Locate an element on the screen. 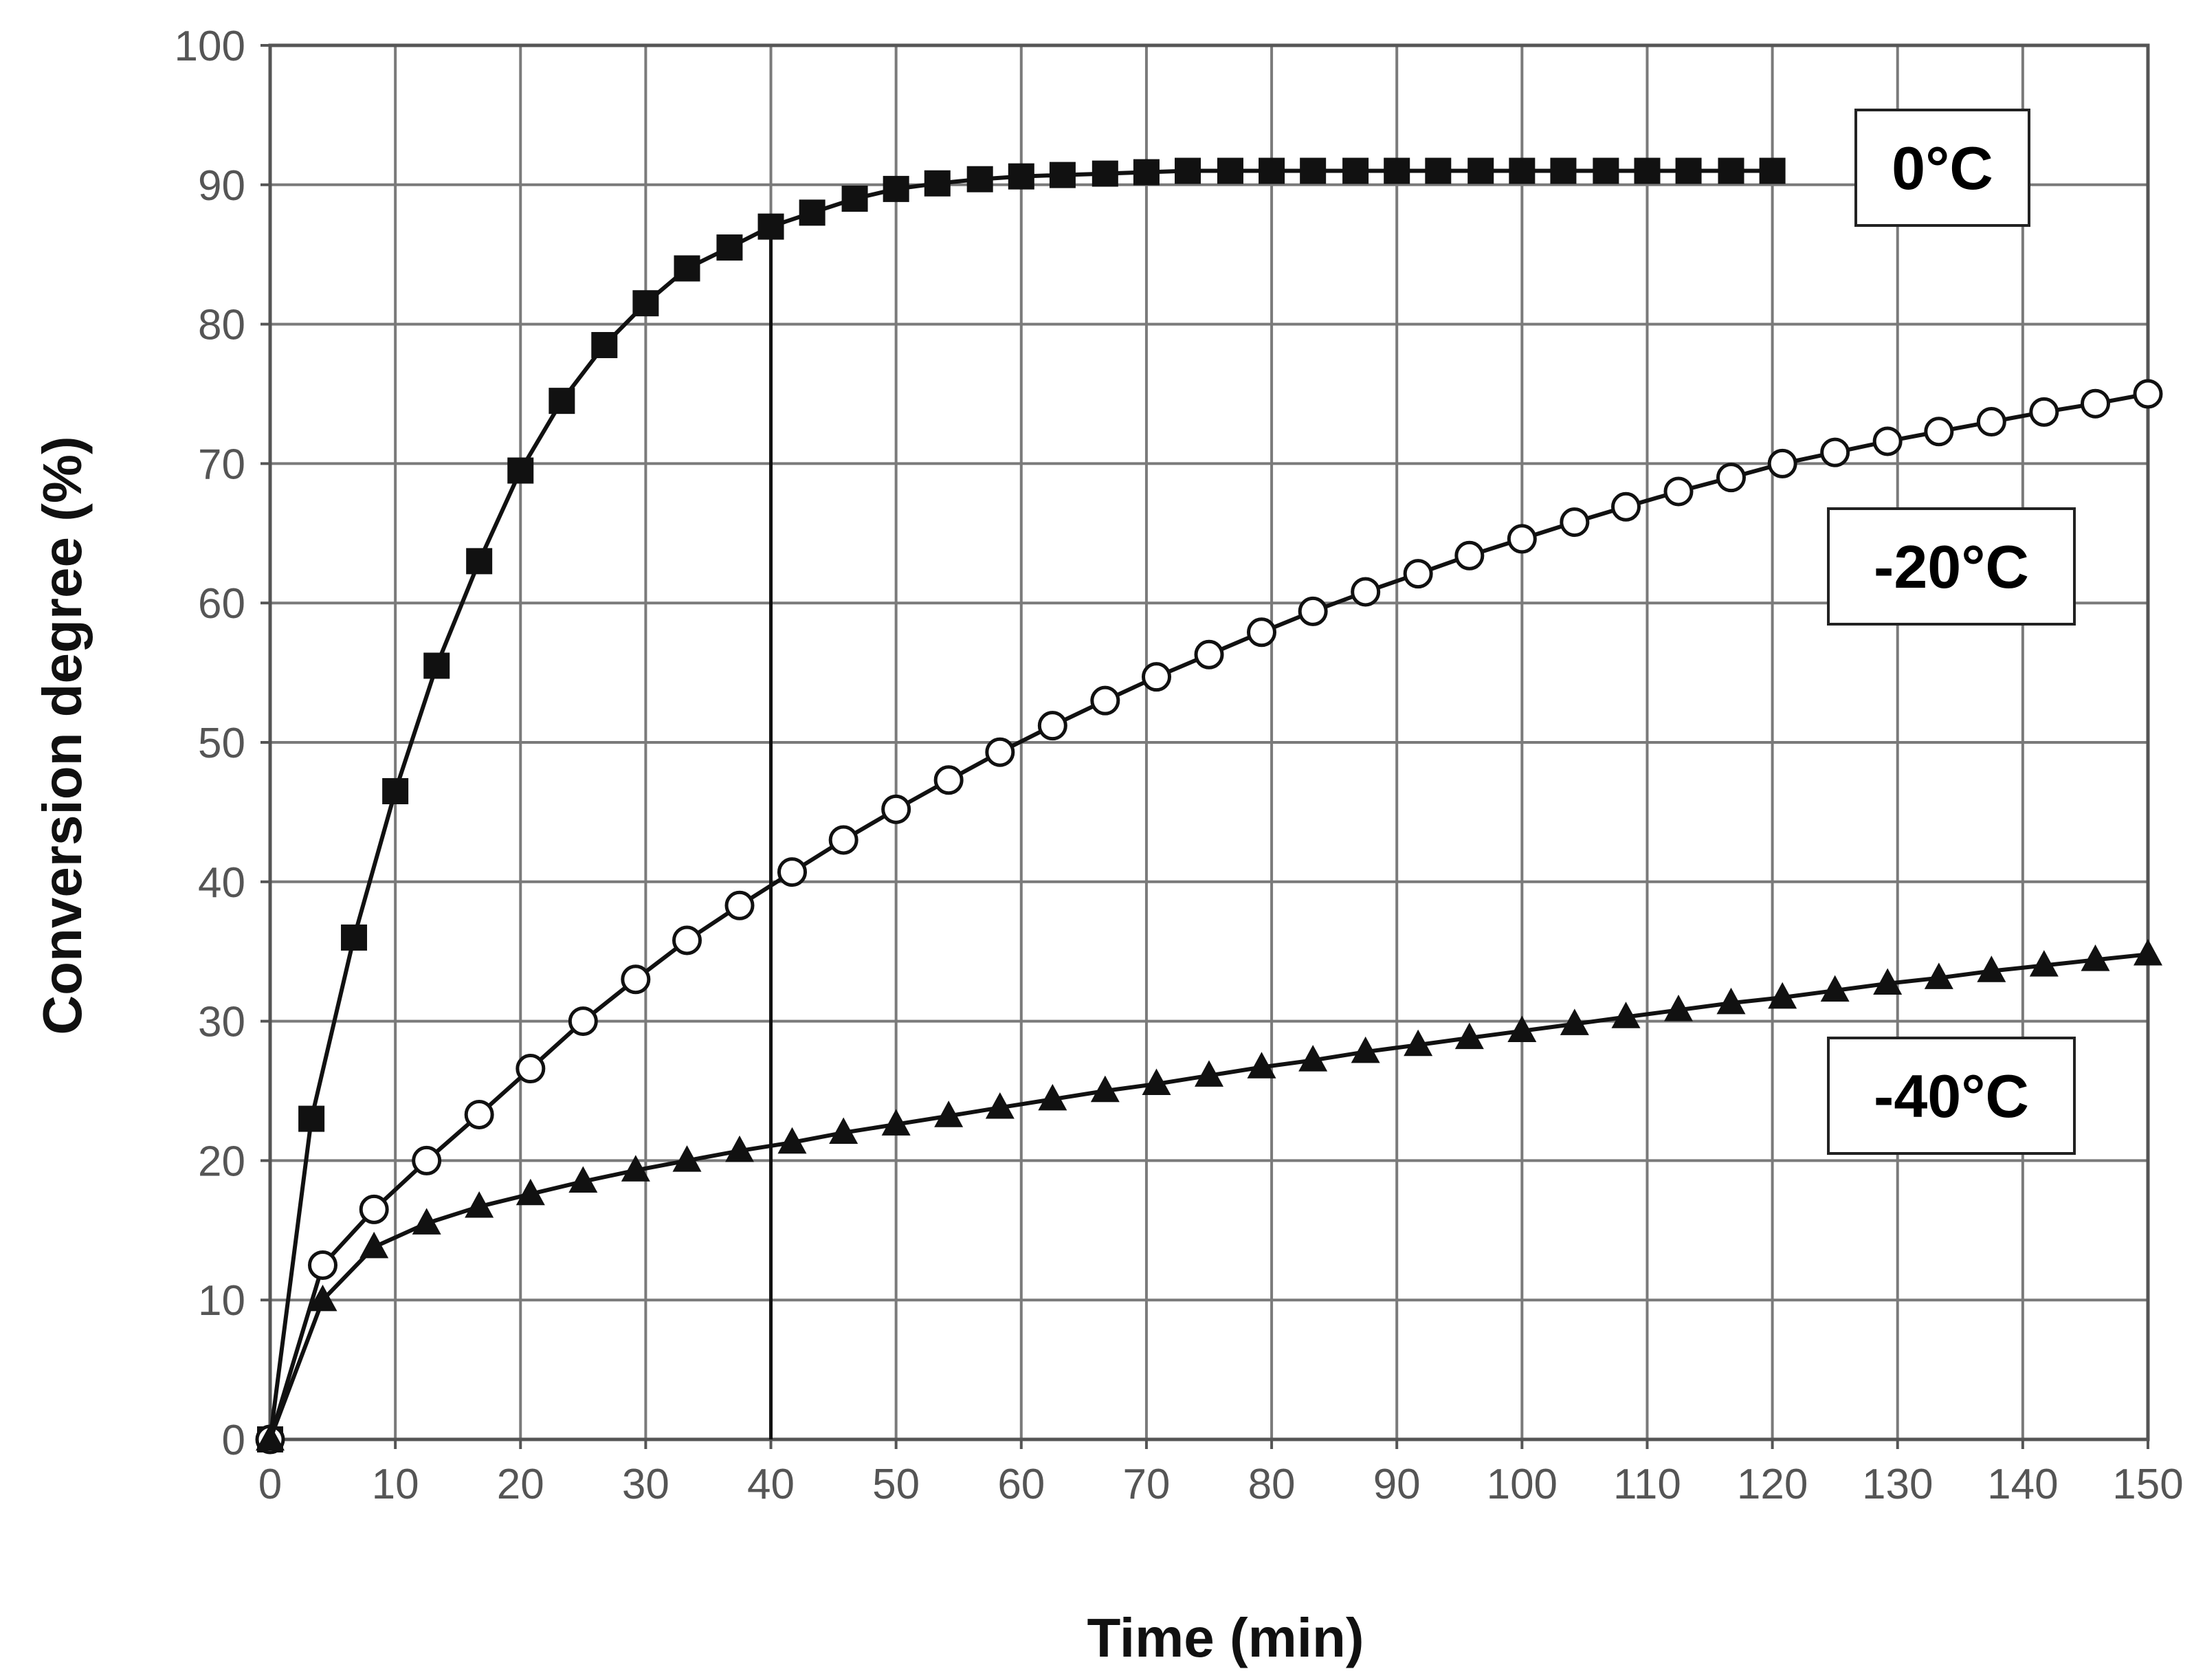 This screenshot has height=1680, width=2205. x-axis-title: Time (min) is located at coordinates (1225, 1637).